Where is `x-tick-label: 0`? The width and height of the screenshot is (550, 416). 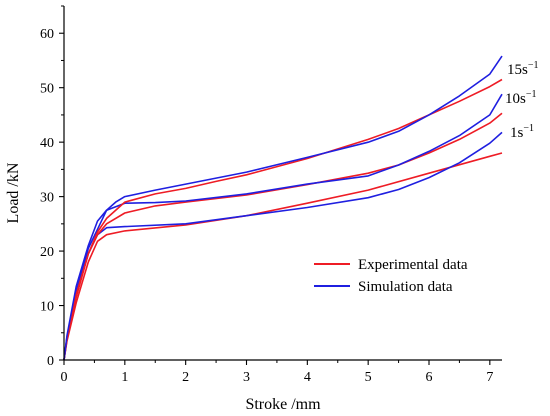 x-tick-label: 0 is located at coordinates (64, 377).